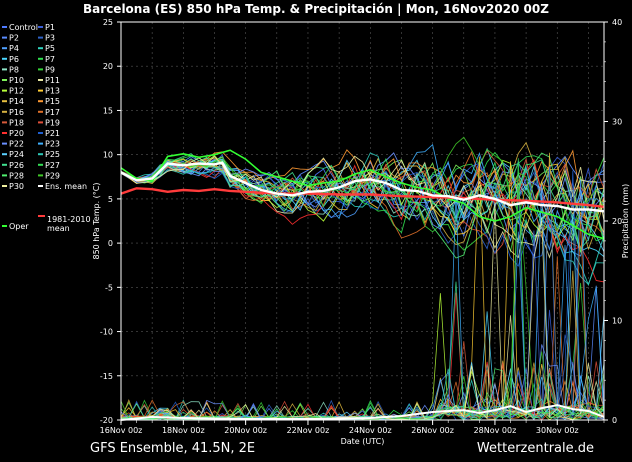  I want to click on y-tick-label: -20, so click(106, 420).